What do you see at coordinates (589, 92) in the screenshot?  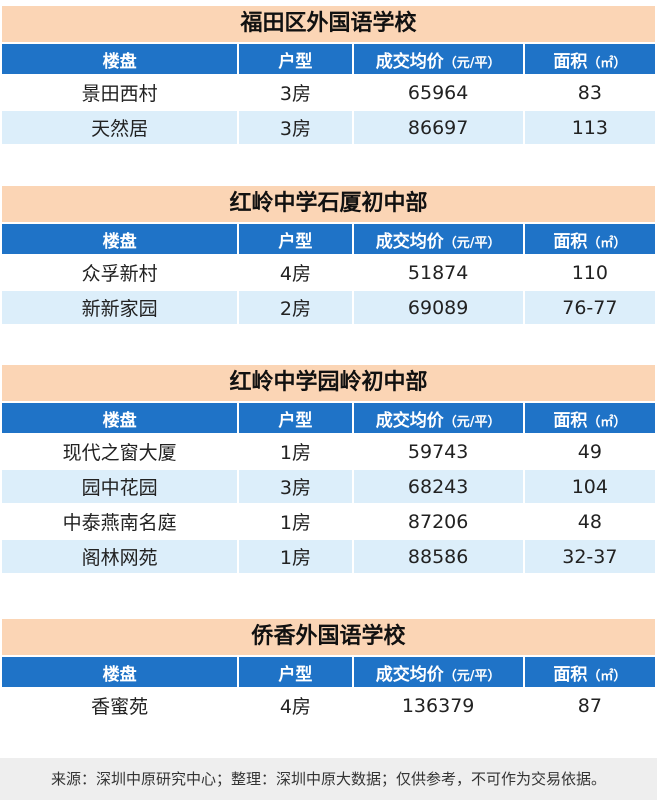 I see `cell-area: 83` at bounding box center [589, 92].